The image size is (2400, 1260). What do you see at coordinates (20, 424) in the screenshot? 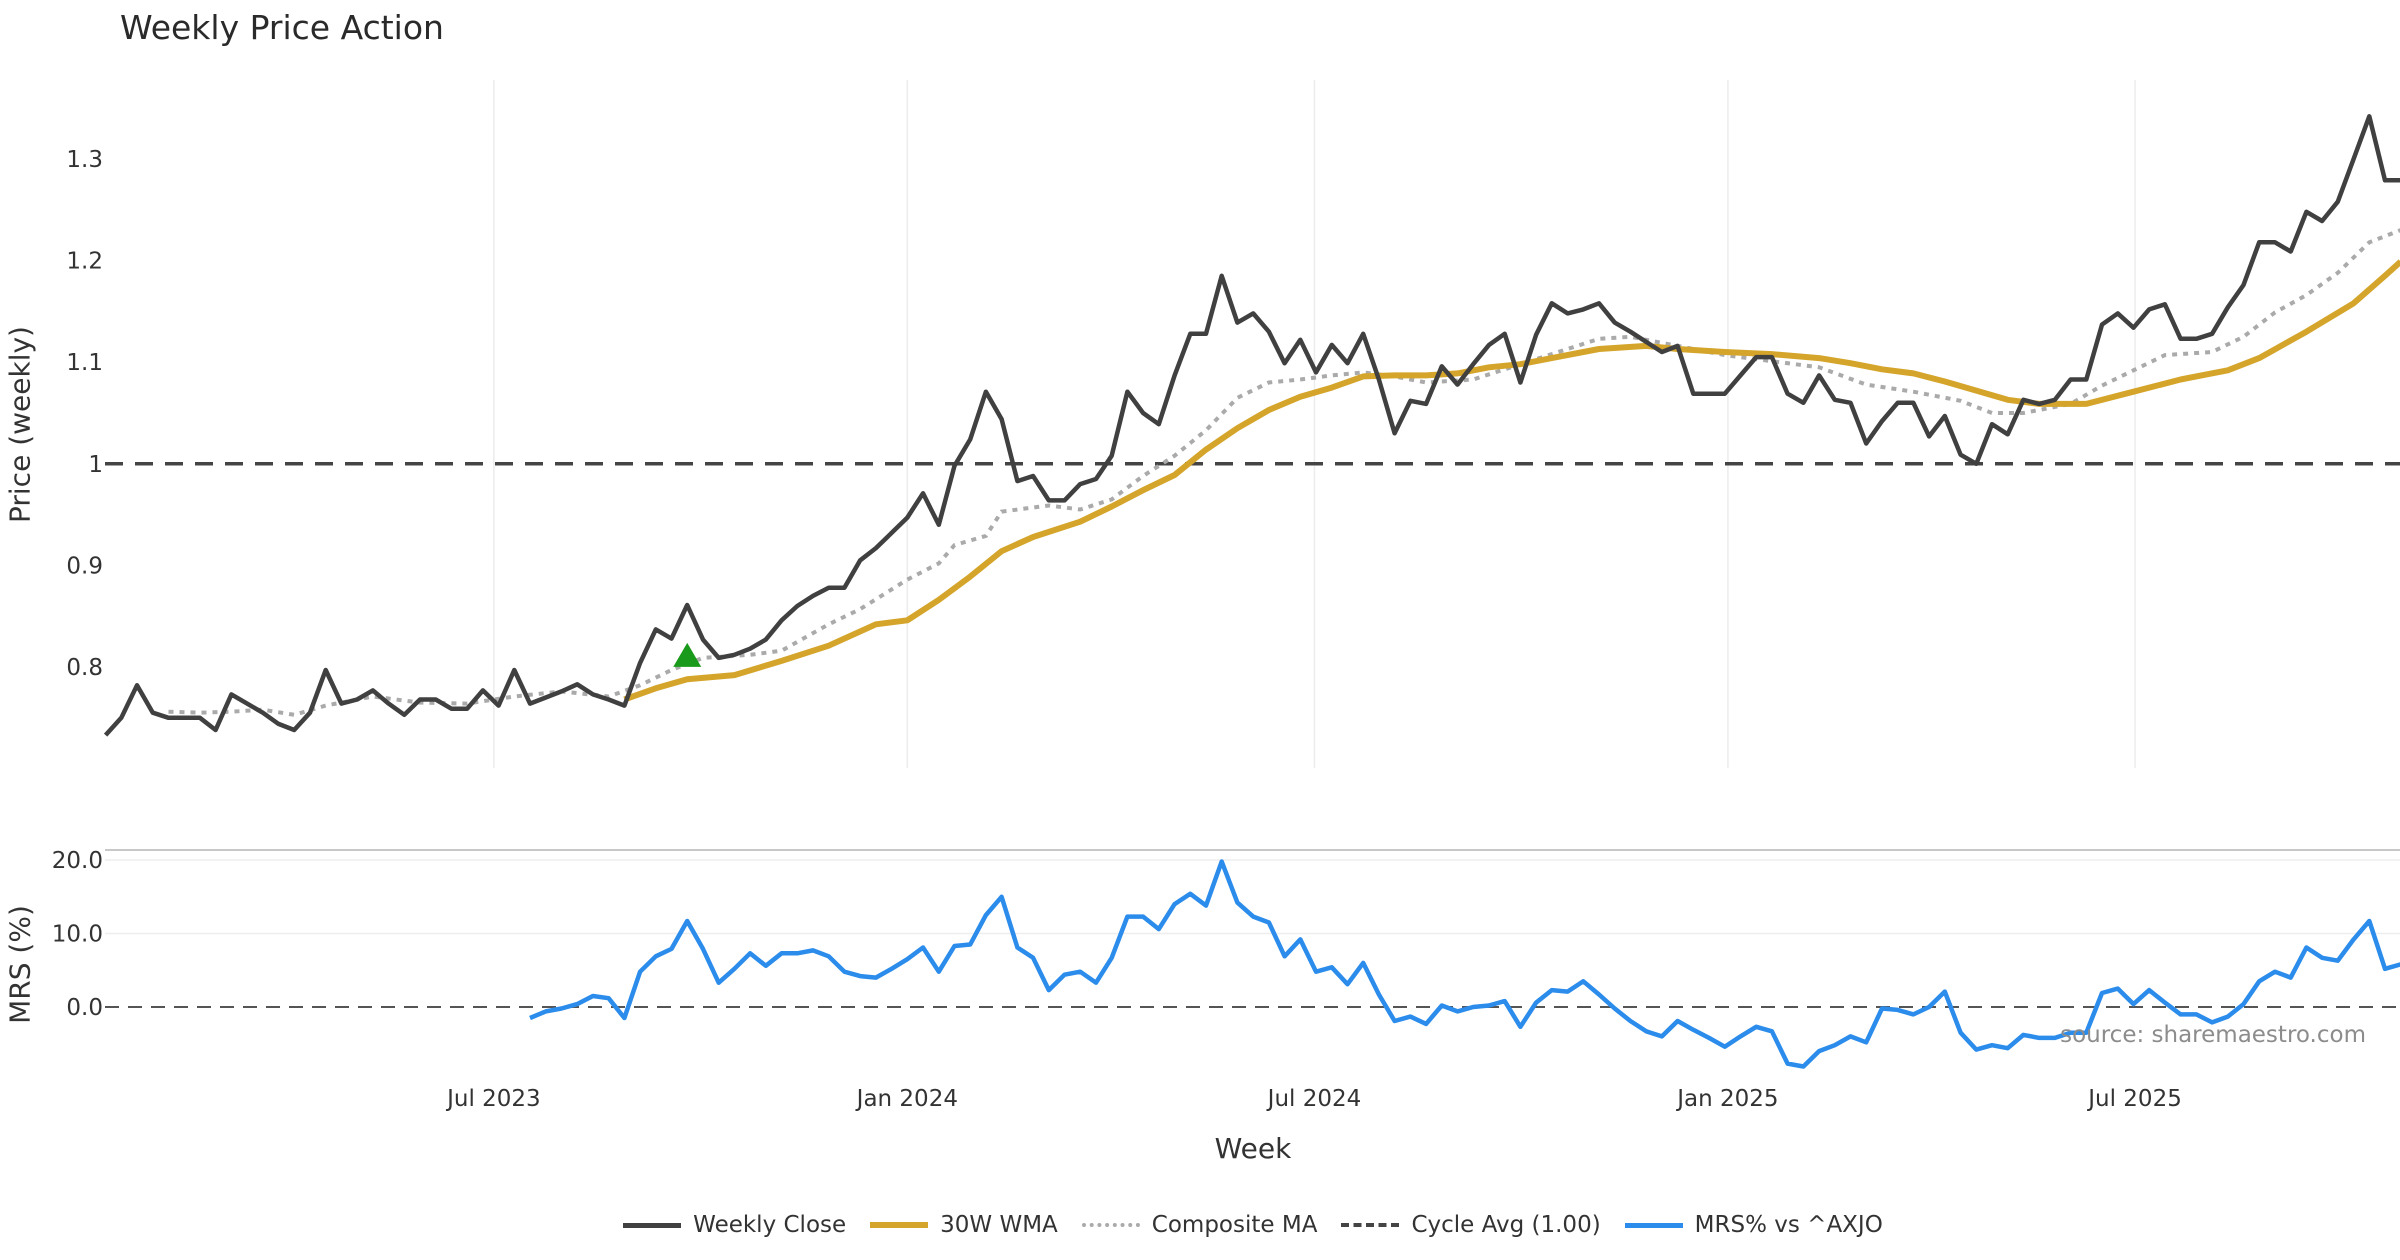
I see `price-y-axis-label: Price (weekly)` at bounding box center [20, 424].